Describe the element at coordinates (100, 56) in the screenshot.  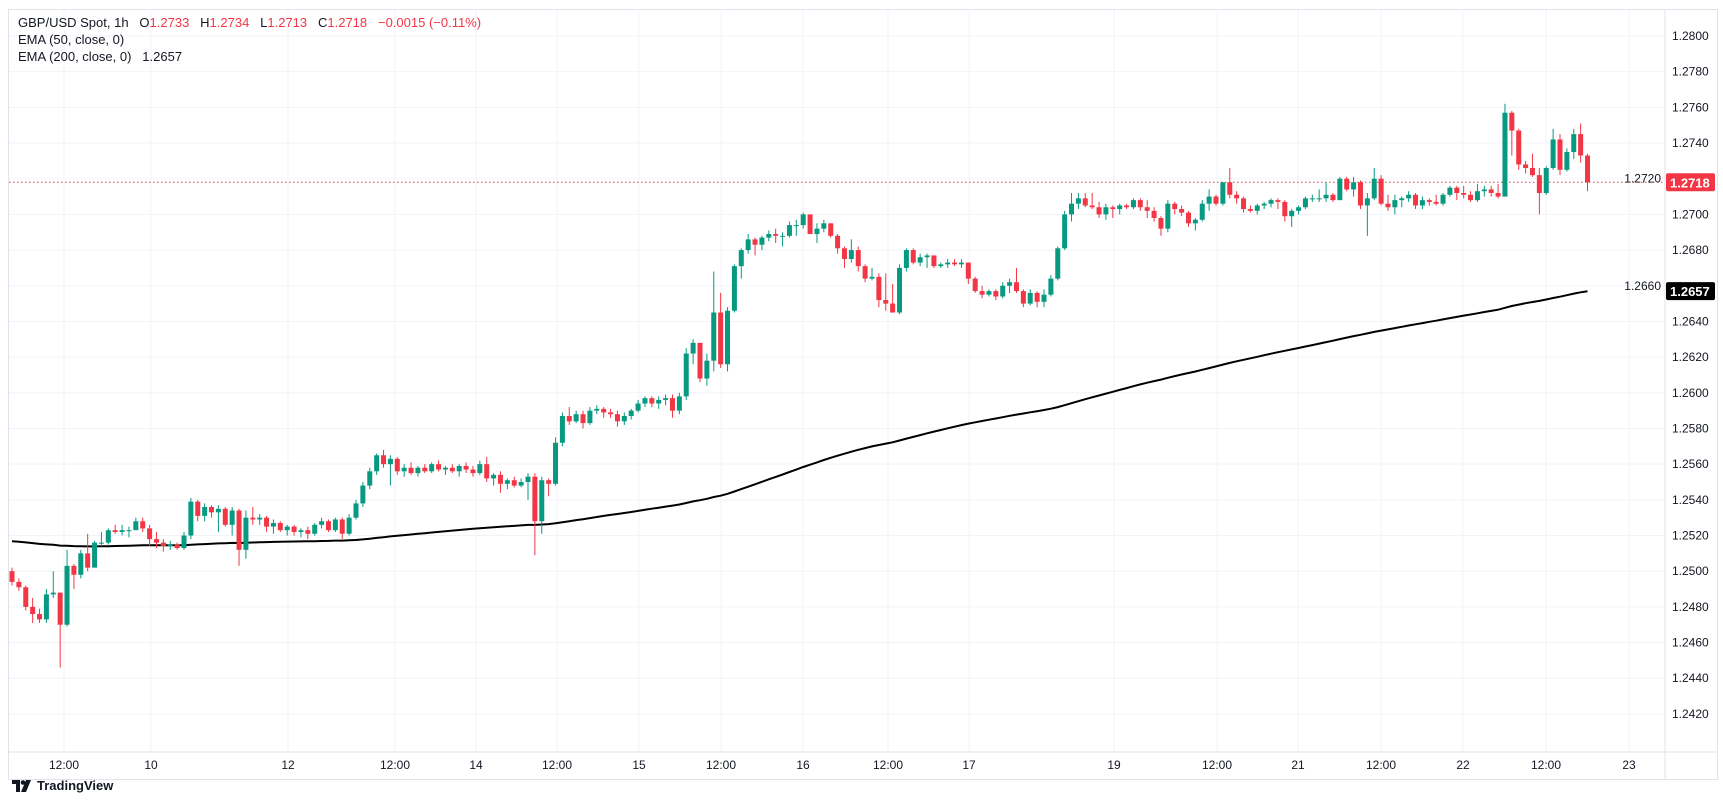
I see `legend-ema200: EMA (200, close, 0) 1.2657` at that location.